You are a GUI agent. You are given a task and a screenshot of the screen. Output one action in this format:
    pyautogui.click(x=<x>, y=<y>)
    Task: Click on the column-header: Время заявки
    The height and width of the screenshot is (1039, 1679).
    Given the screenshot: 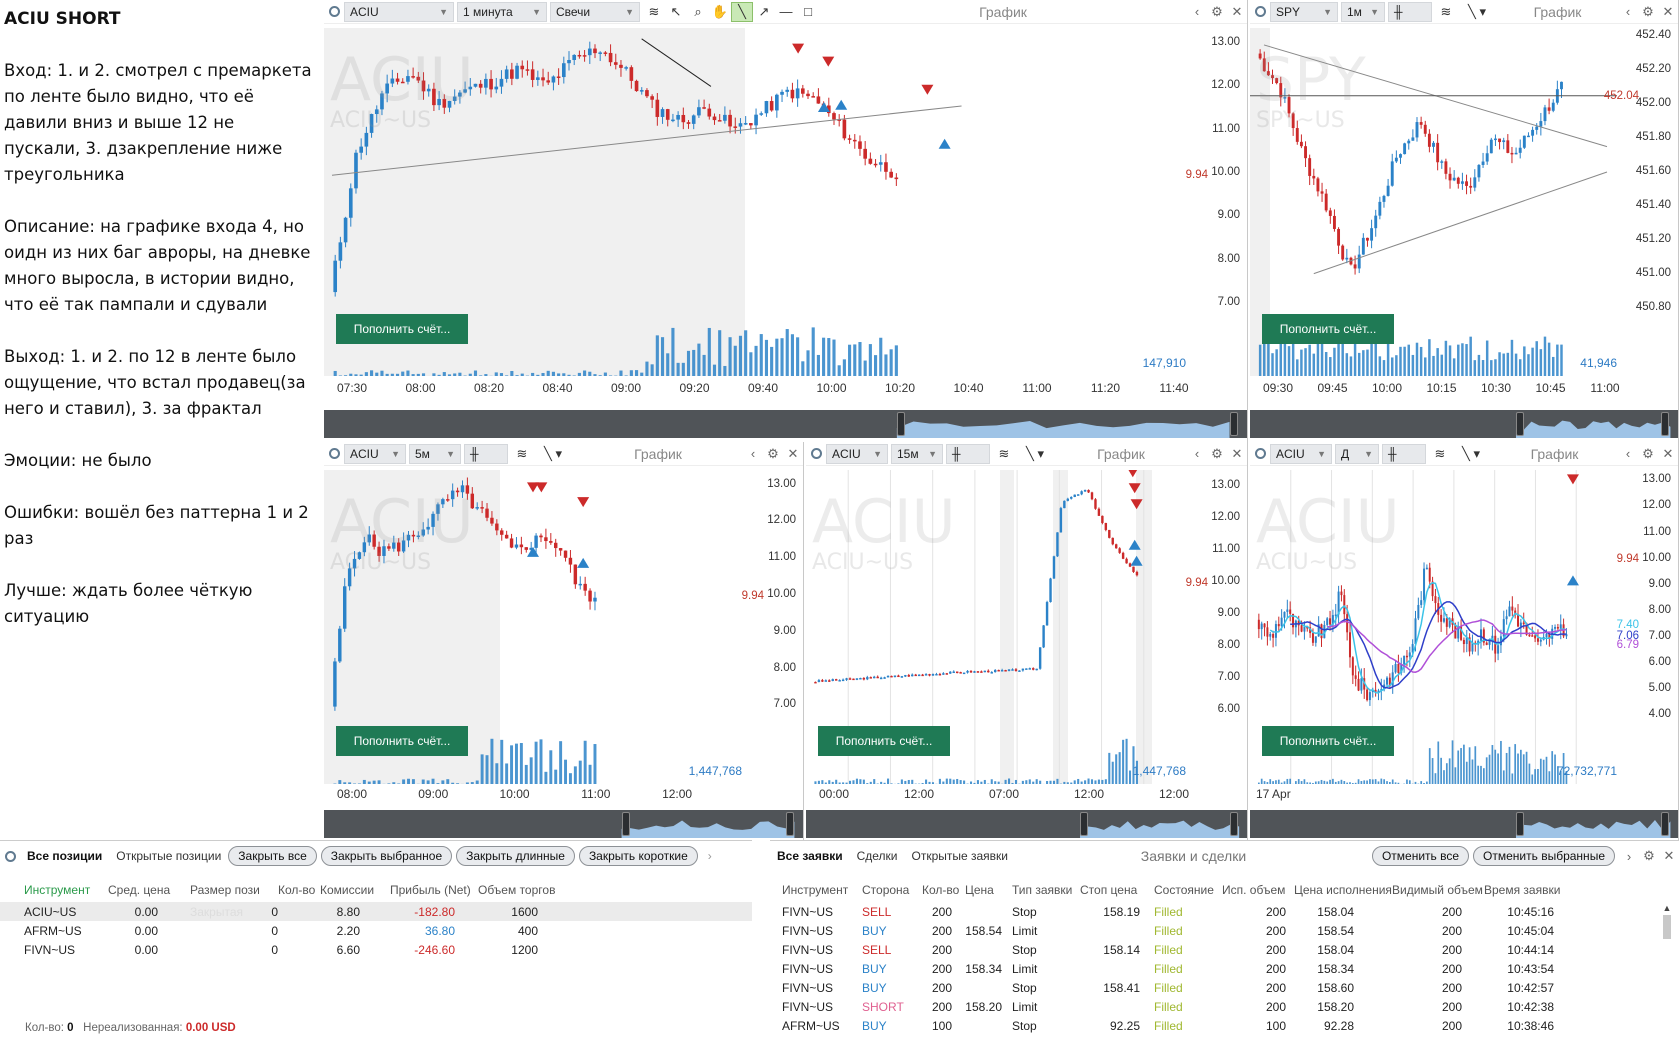 What is the action you would take?
    pyautogui.click(x=1522, y=890)
    